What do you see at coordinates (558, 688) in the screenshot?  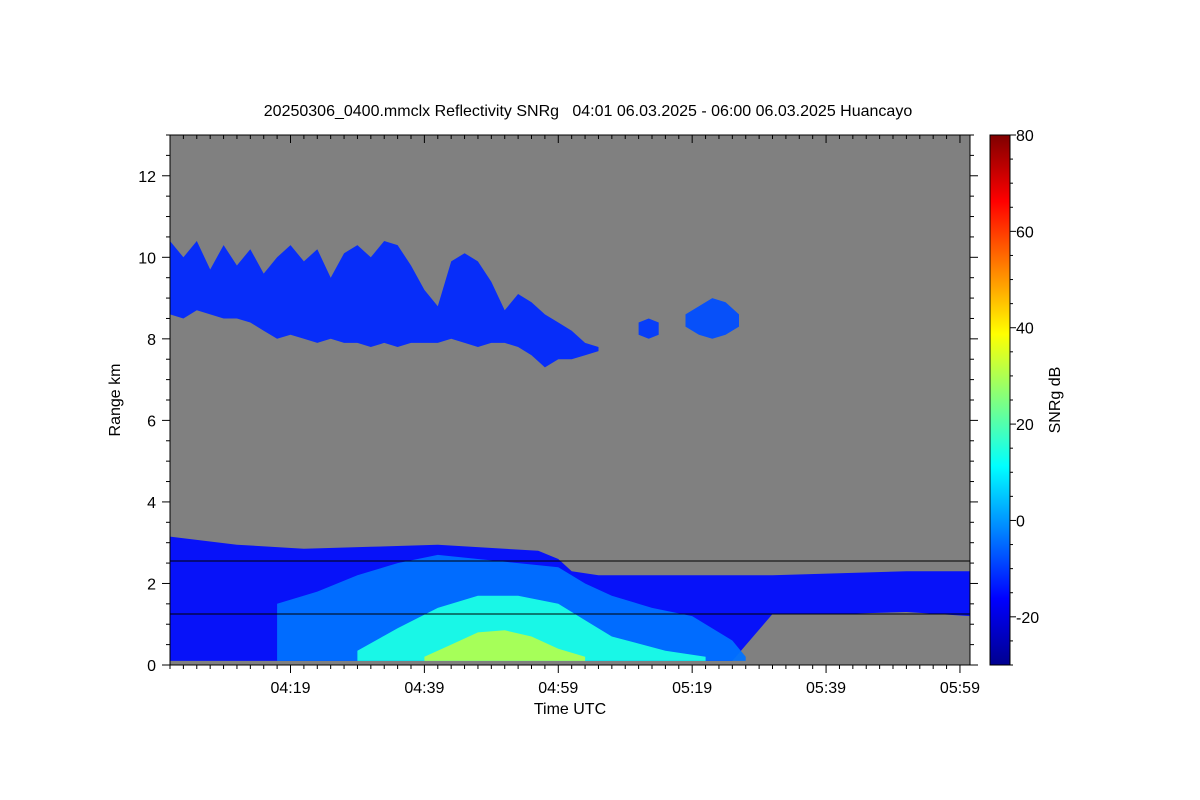 I see `x-tick-label: 04:59` at bounding box center [558, 688].